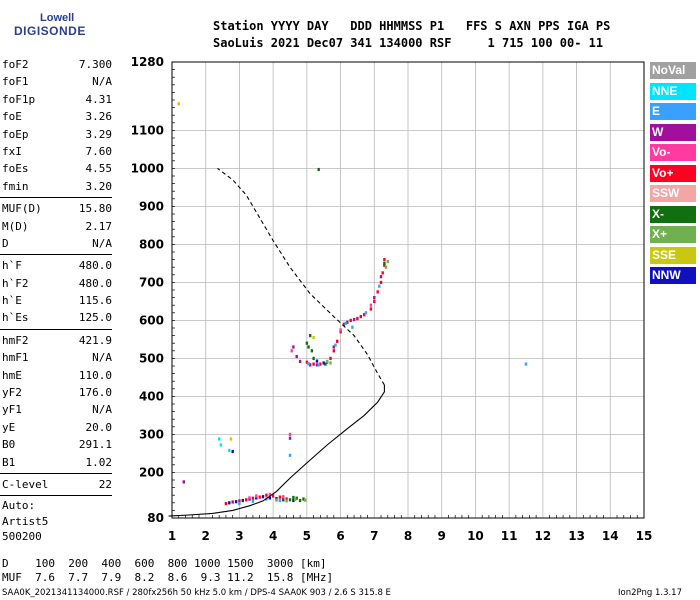 The height and width of the screenshot is (600, 700). Describe the element at coordinates (650, 593) in the screenshot. I see `version-label: Ion2Png 1.3.17` at that location.